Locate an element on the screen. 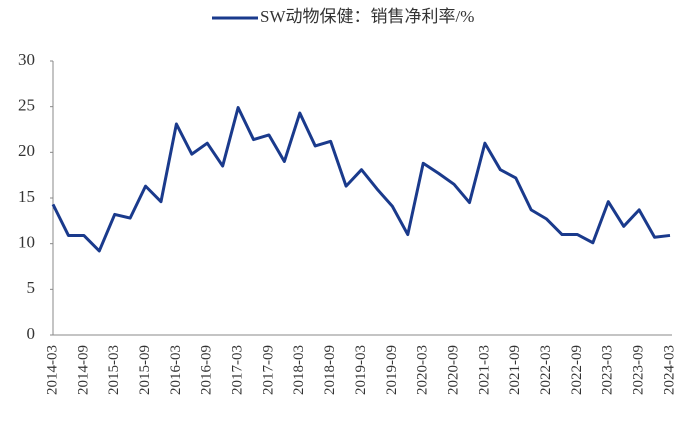 The image size is (695, 421). x-tick-label: 2016-09 is located at coordinates (207, 370).